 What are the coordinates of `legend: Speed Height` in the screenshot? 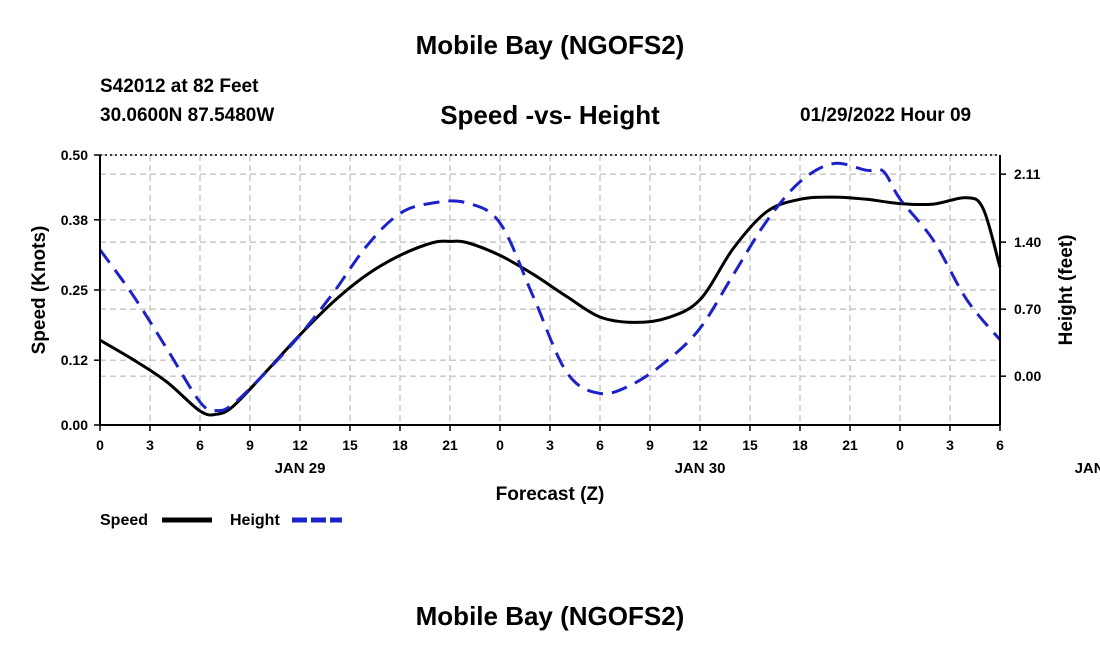 It's located at (221, 520).